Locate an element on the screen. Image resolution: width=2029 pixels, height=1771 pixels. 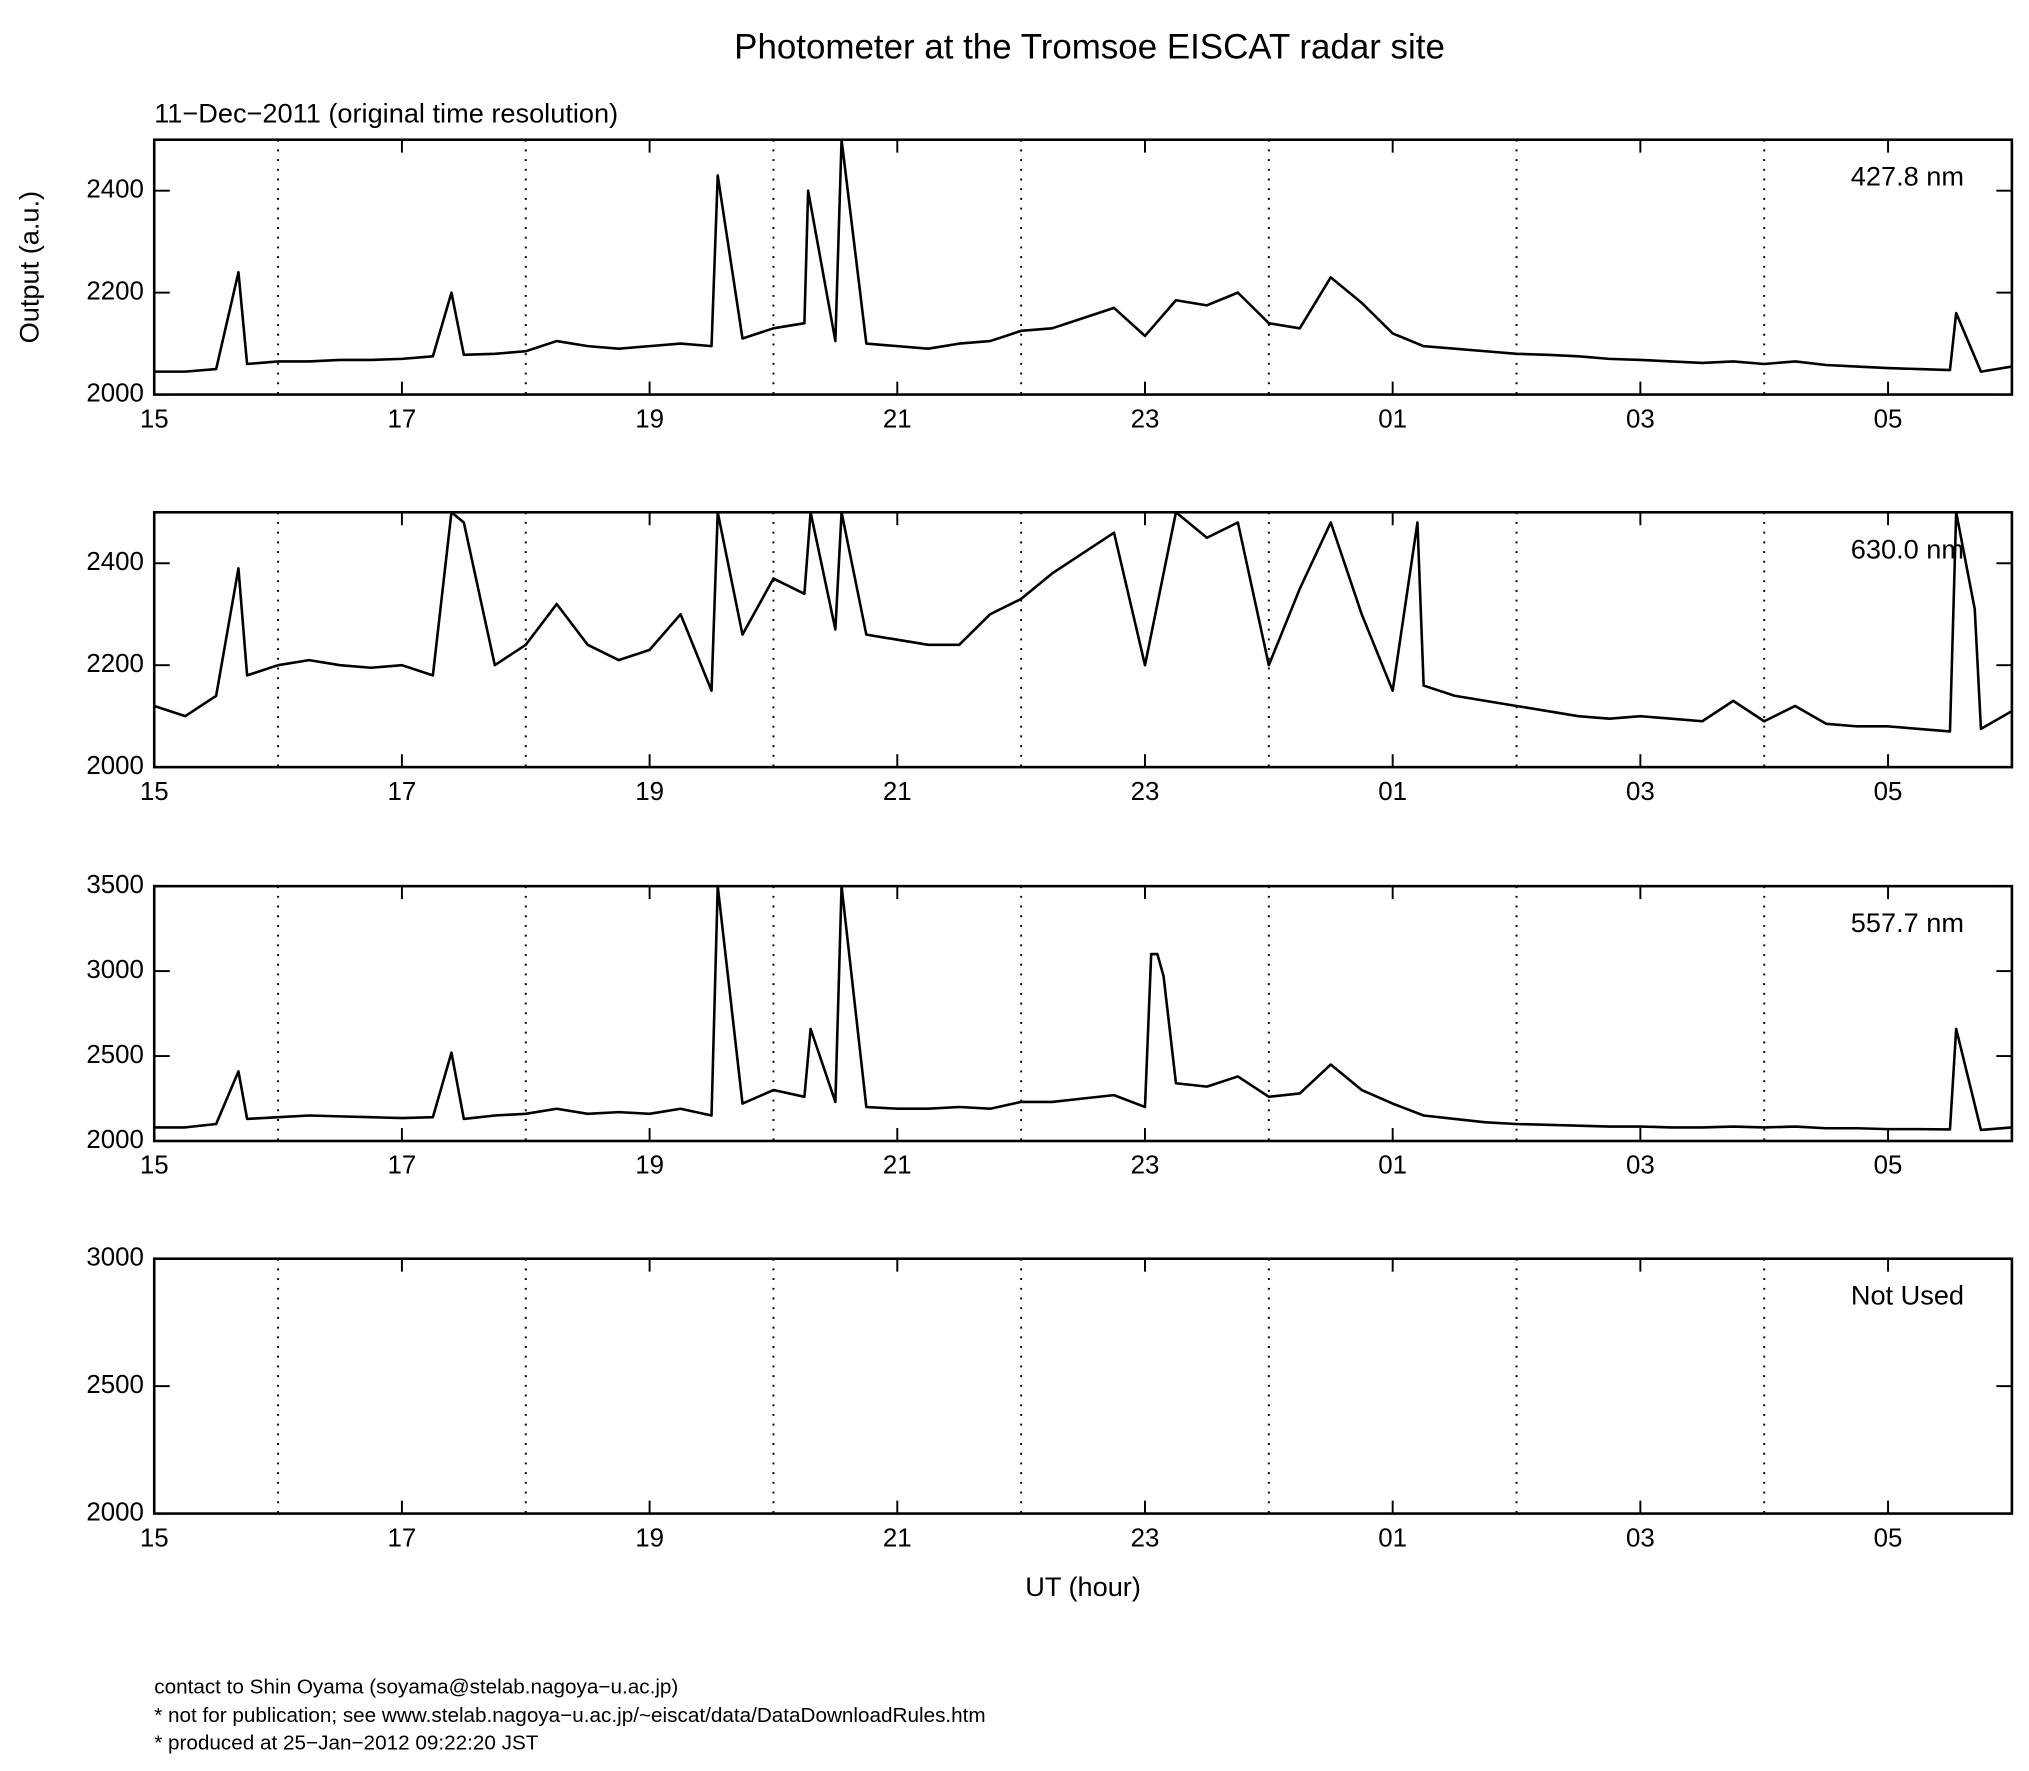
y-axis-label: Output (a.u.) is located at coordinates (29, 267).